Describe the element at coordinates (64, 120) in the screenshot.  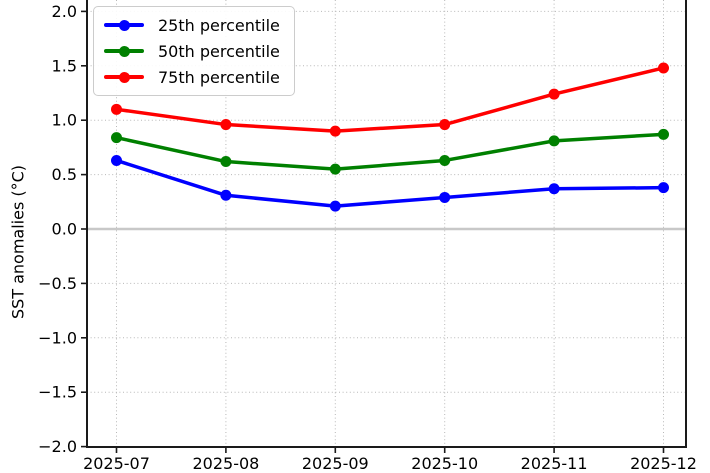
I see `y-tick-label-1: 1.0` at that location.